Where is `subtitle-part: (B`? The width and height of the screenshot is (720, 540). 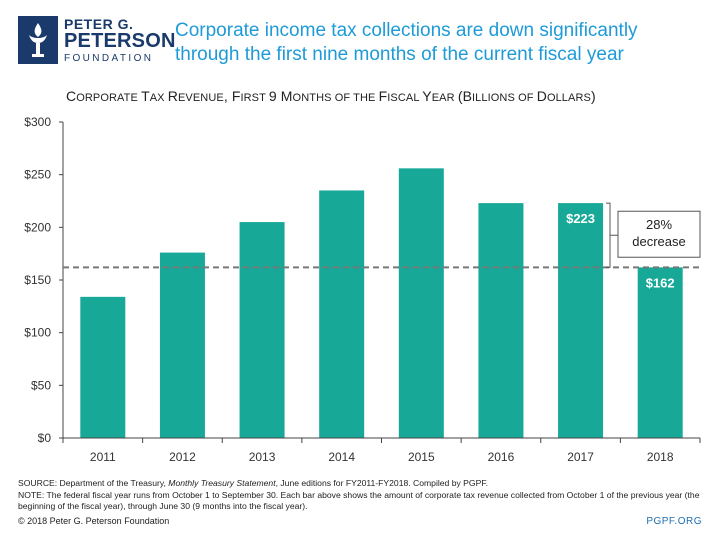 subtitle-part: (B is located at coordinates (465, 96).